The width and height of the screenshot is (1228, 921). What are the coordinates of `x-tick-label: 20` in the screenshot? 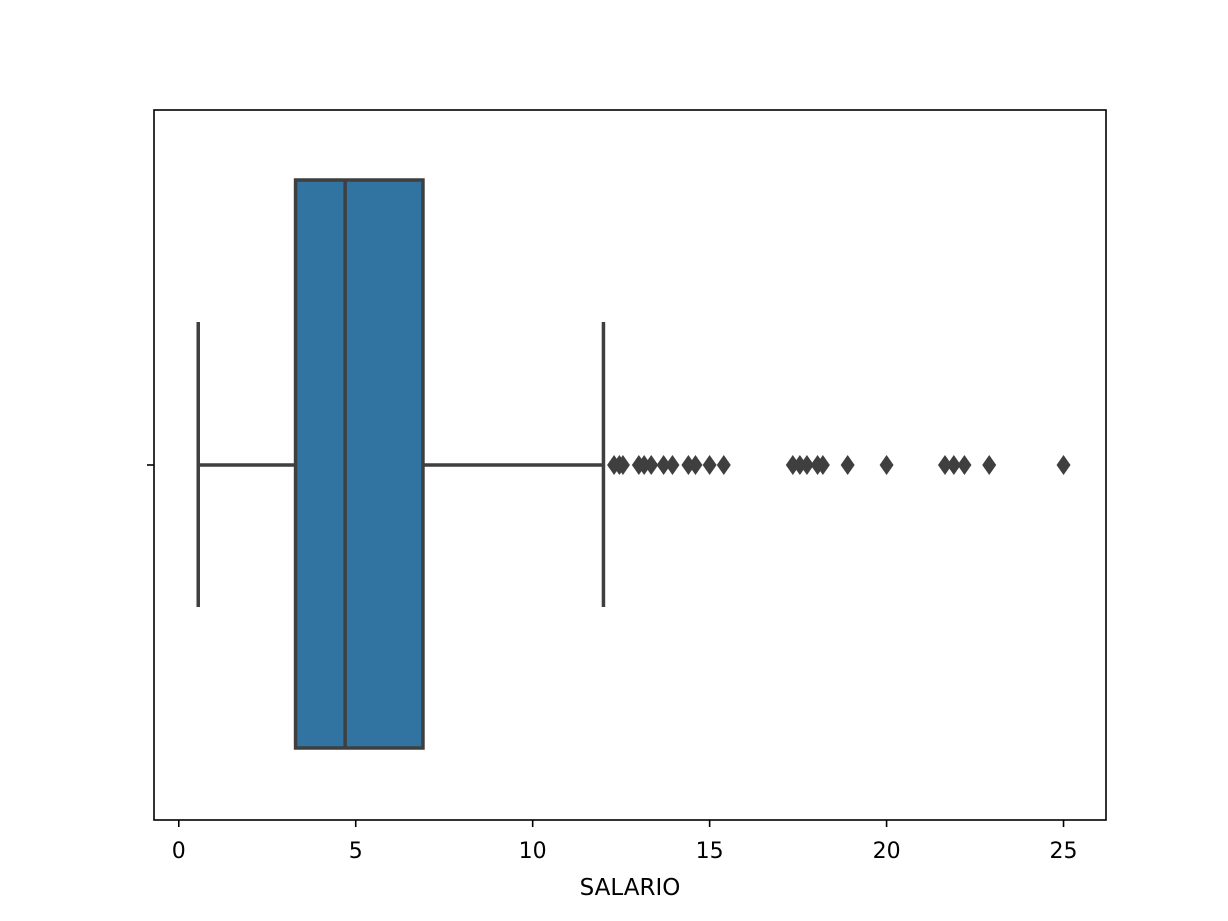 It's located at (887, 851).